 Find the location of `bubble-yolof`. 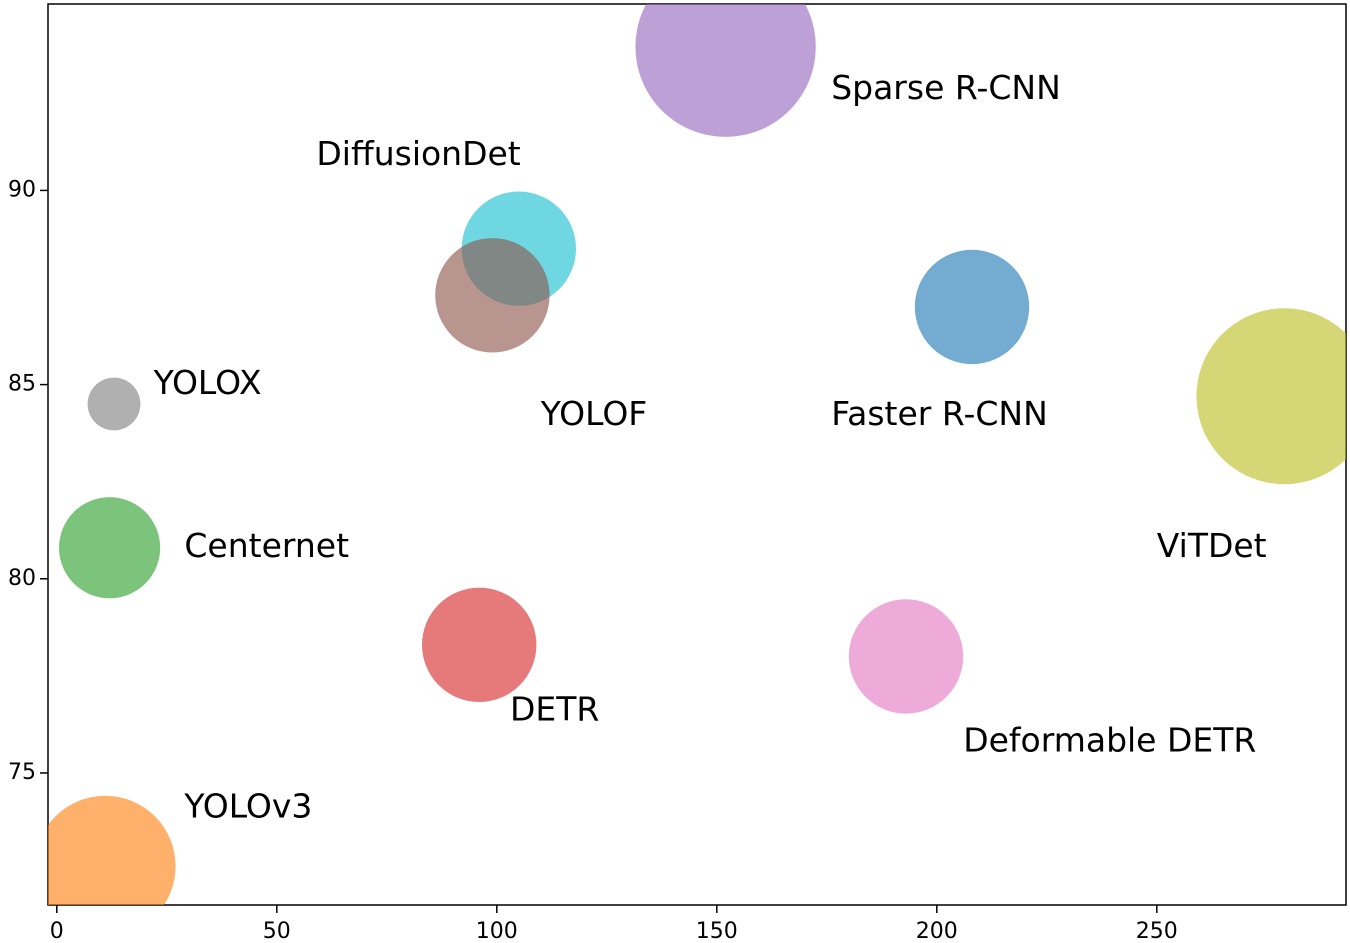

bubble-yolof is located at coordinates (492, 295).